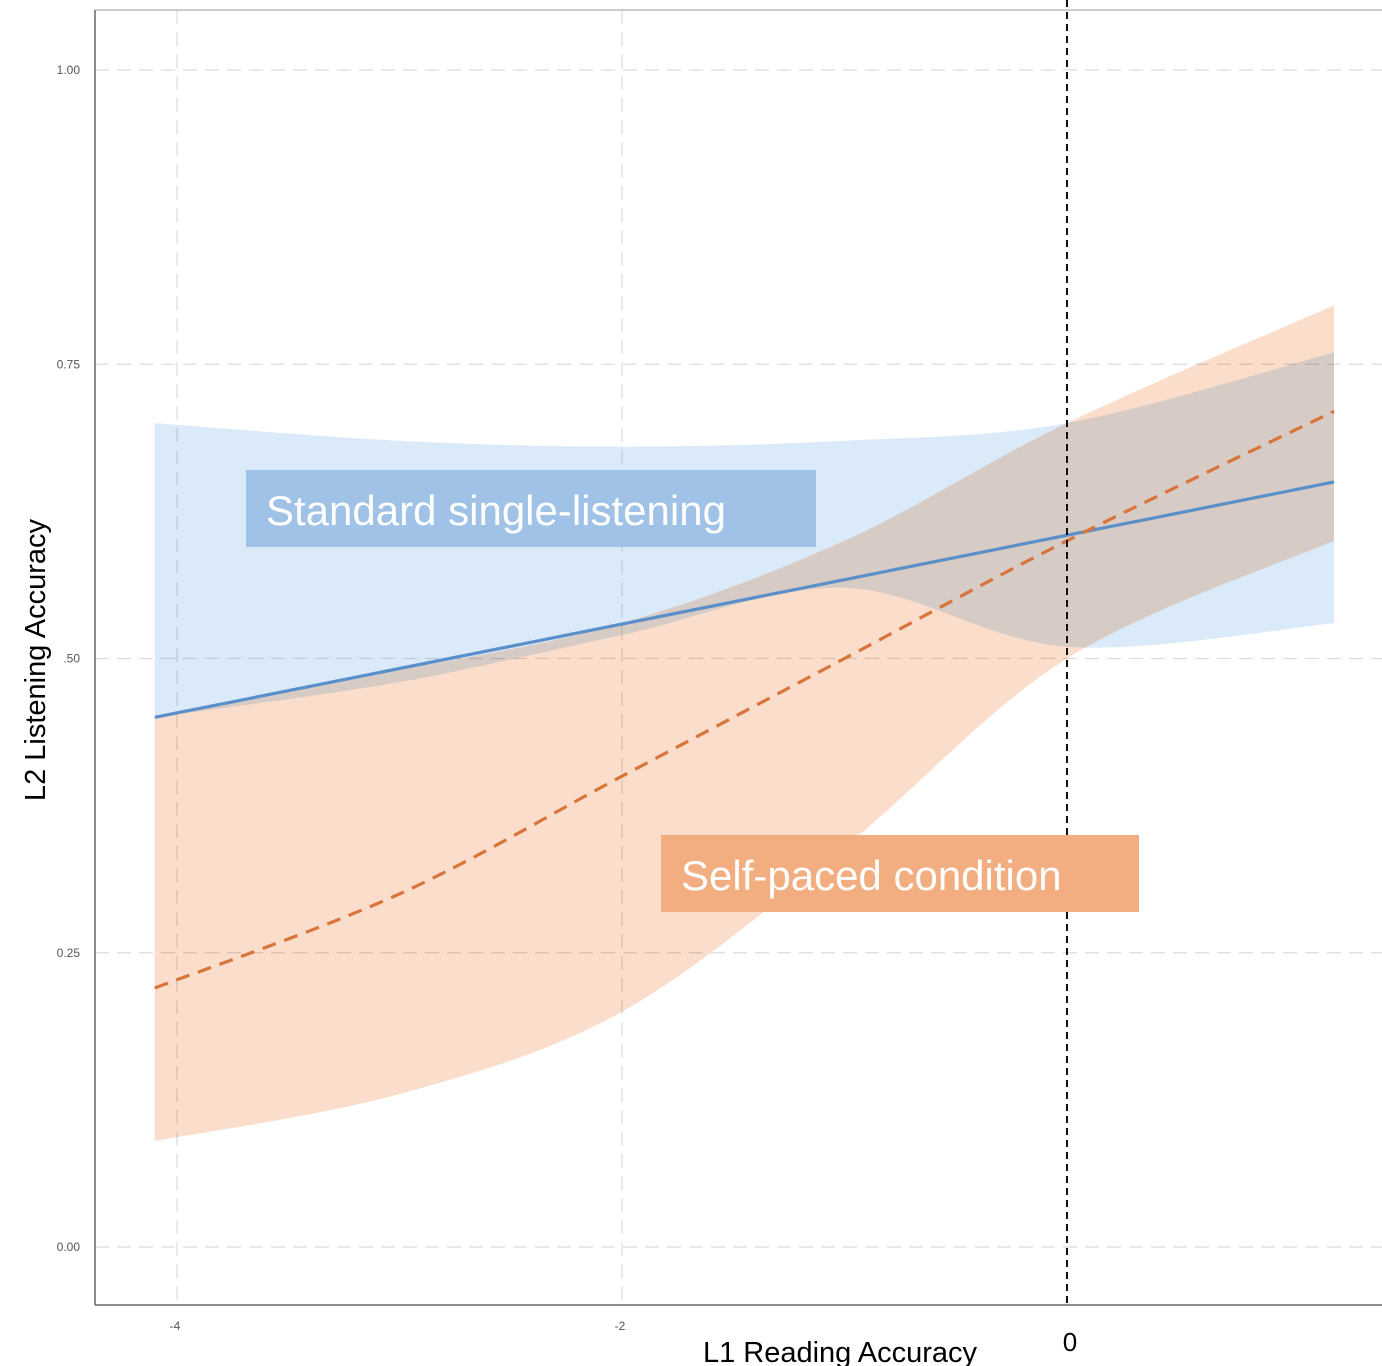 The height and width of the screenshot is (1366, 1382). I want to click on zero-tick-backdrop, so click(1086, 1336).